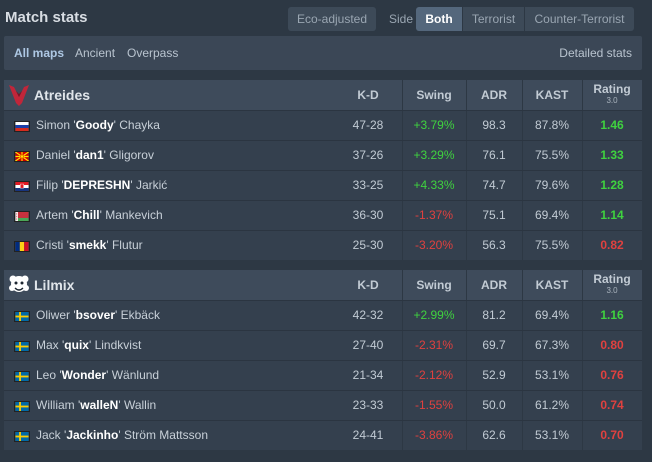 This screenshot has width=652, height=462. Describe the element at coordinates (153, 53) in the screenshot. I see `map-tab-overpass: Overpass` at that location.